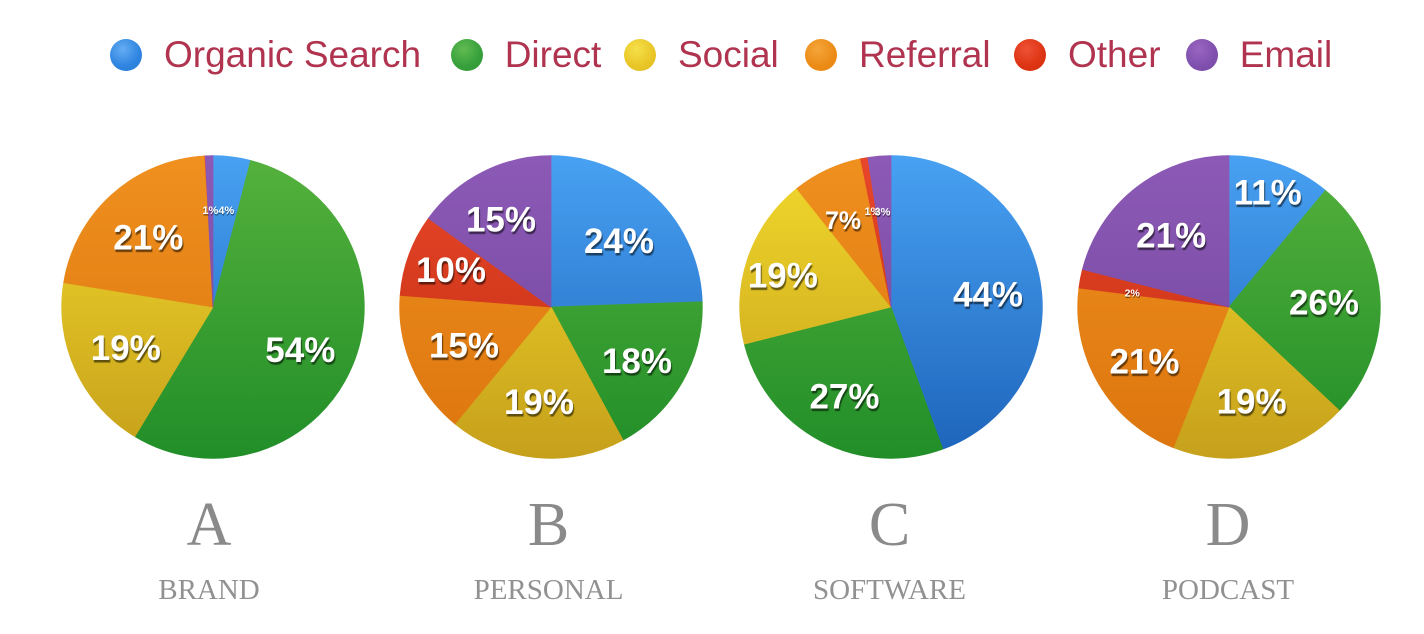 This screenshot has width=1424, height=634. Describe the element at coordinates (226, 211) in the screenshot. I see `svg-text: 4%` at that location.